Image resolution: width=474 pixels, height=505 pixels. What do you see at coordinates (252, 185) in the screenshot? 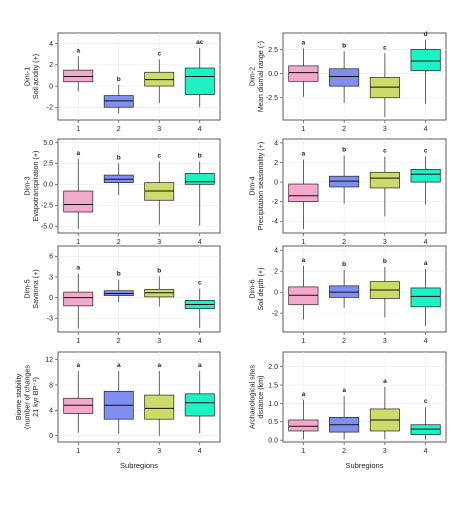
I see `y-axis-label: Dim-4` at bounding box center [252, 185].